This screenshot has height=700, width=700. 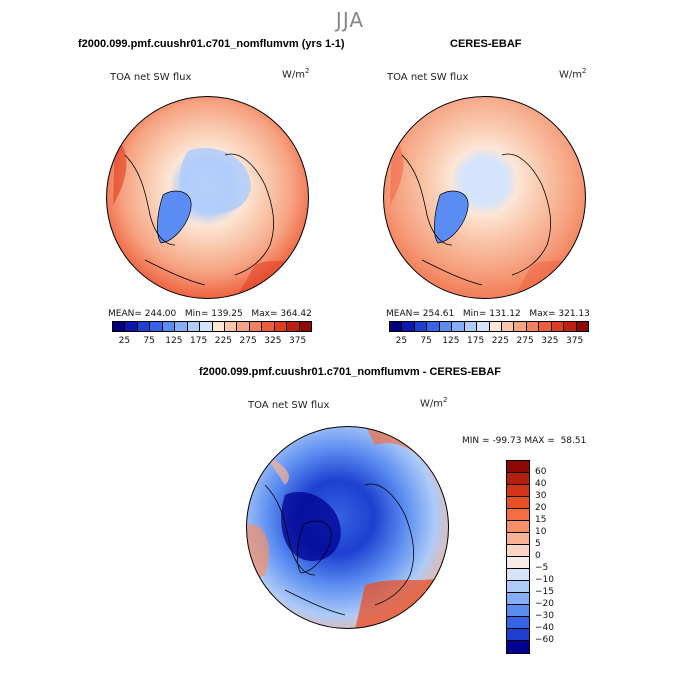 I want to click on colorbar-tick-label: −20, so click(x=544, y=604).